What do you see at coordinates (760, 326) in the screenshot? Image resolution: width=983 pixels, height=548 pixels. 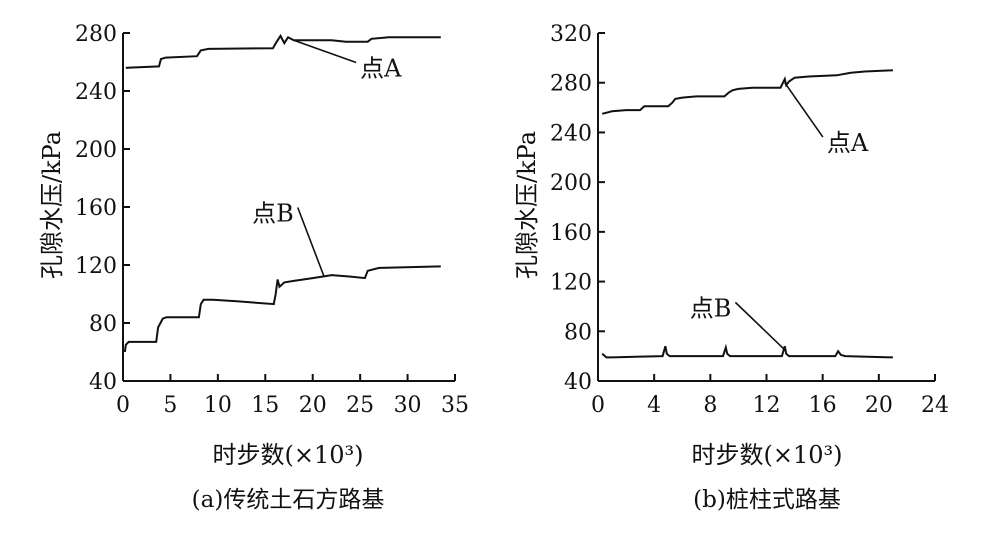 I see `annotation-leader-b-point-b` at bounding box center [760, 326].